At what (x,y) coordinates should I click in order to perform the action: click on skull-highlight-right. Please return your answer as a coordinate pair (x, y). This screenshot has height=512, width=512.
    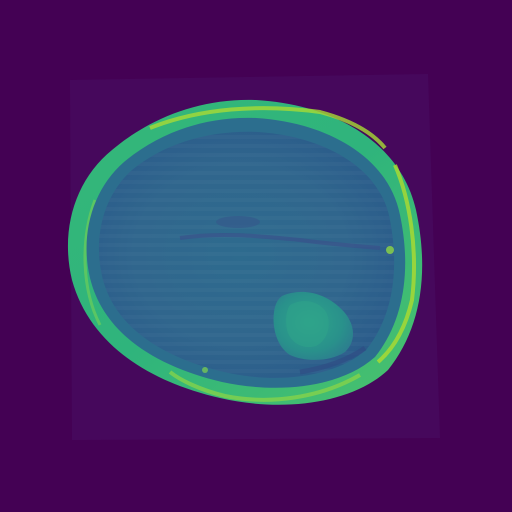
    Looking at the image, I should click on (396, 264).